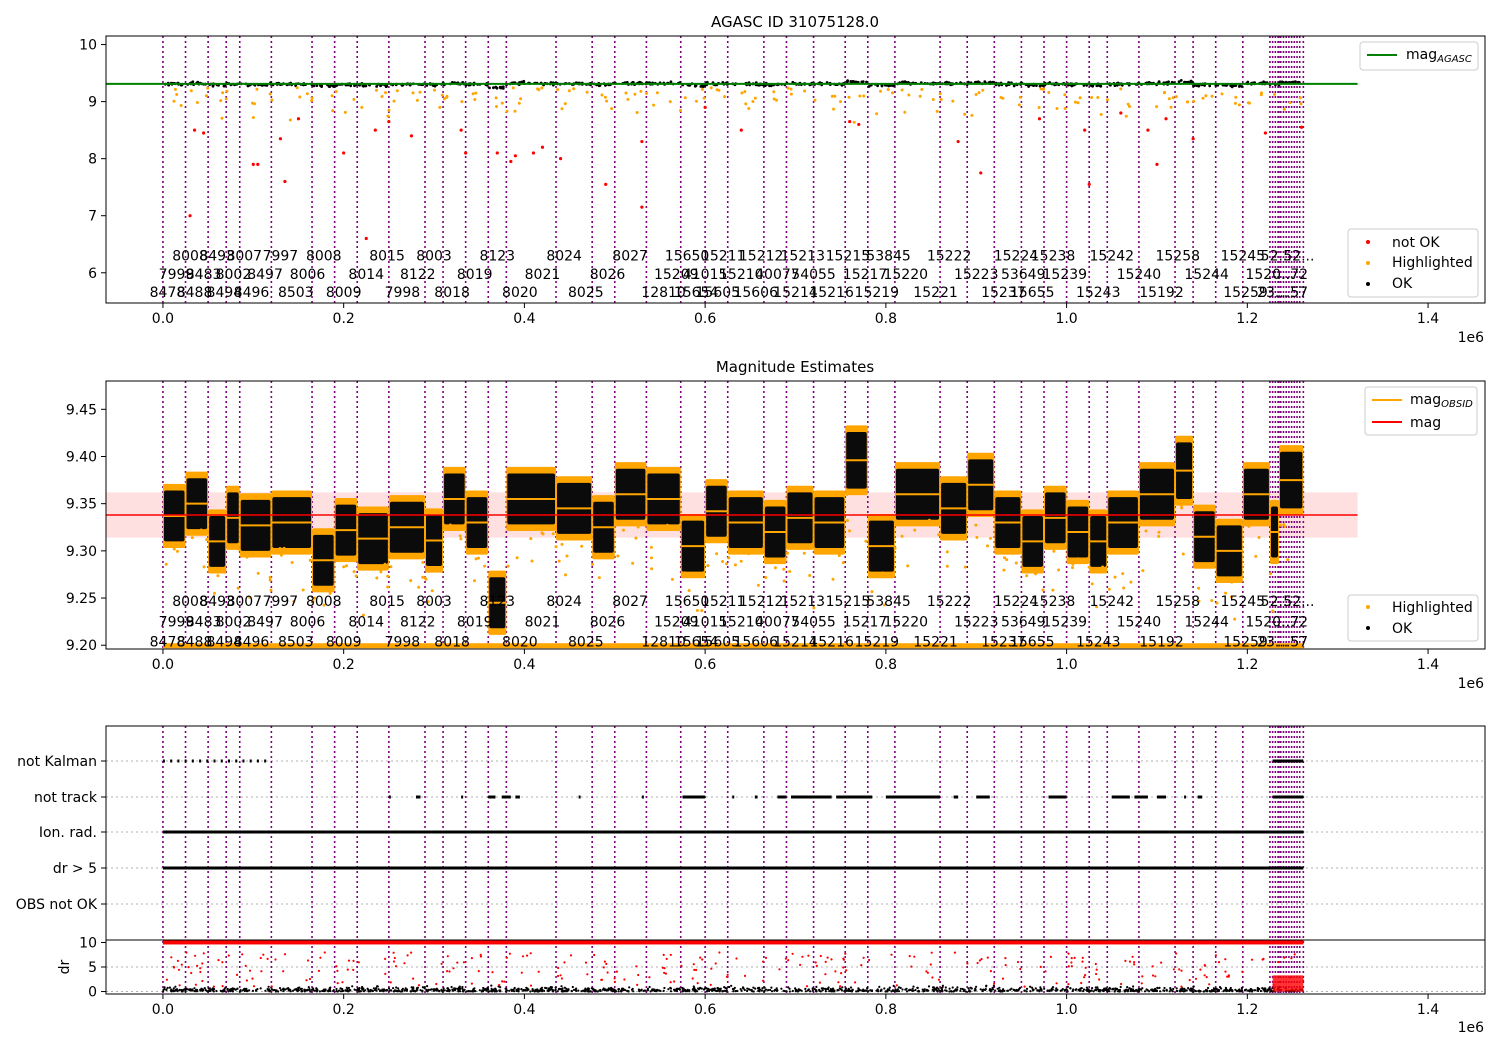 The width and height of the screenshot is (1500, 1054). Describe the element at coordinates (177, 623) in the screenshot. I see `obsid-label: 7999` at that location.